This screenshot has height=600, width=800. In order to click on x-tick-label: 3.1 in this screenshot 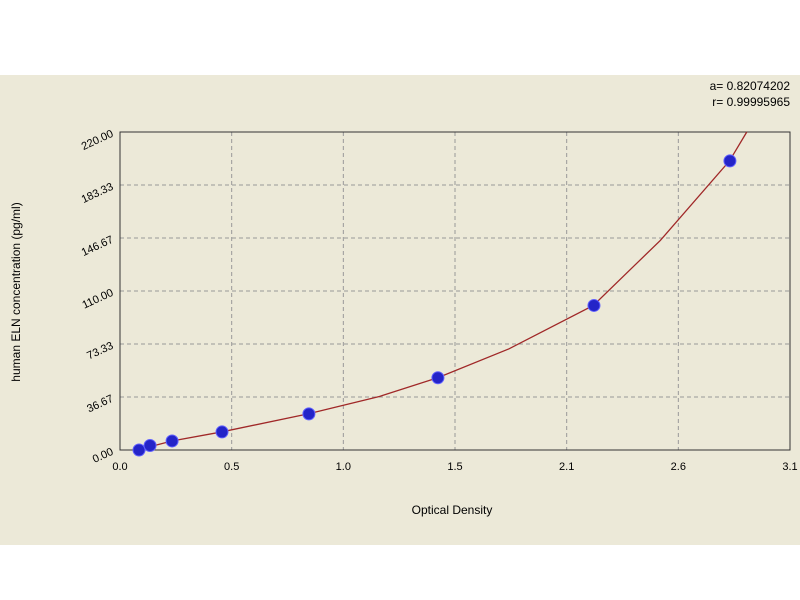, I will do `click(789, 467)`.